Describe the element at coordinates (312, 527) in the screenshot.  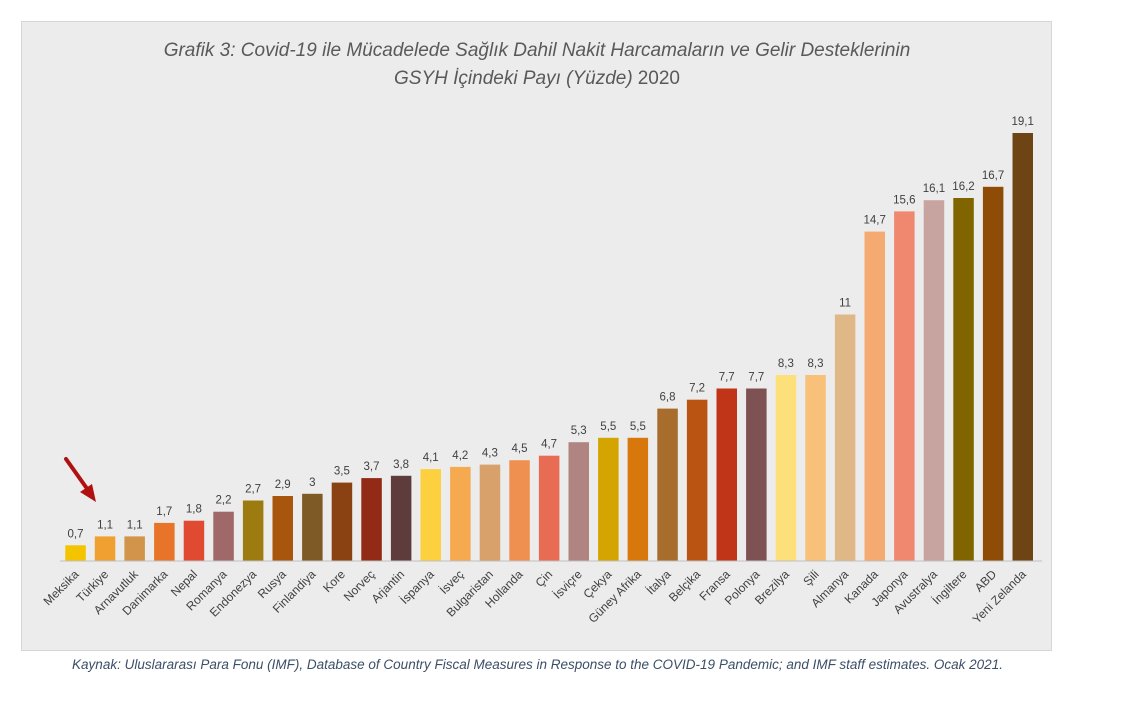
I see `bar-finlandiya` at that location.